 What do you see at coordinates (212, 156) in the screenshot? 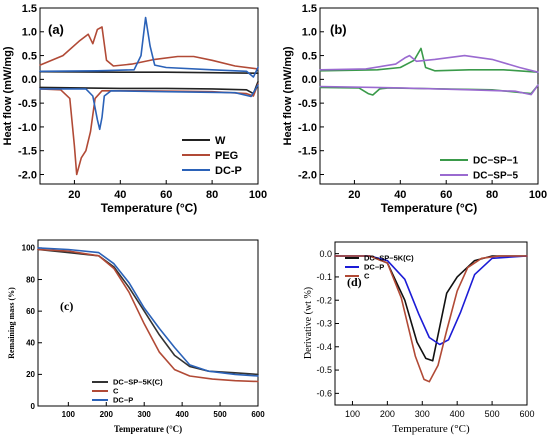
I see `panel-a-legend: W PEG DC-P` at bounding box center [212, 156].